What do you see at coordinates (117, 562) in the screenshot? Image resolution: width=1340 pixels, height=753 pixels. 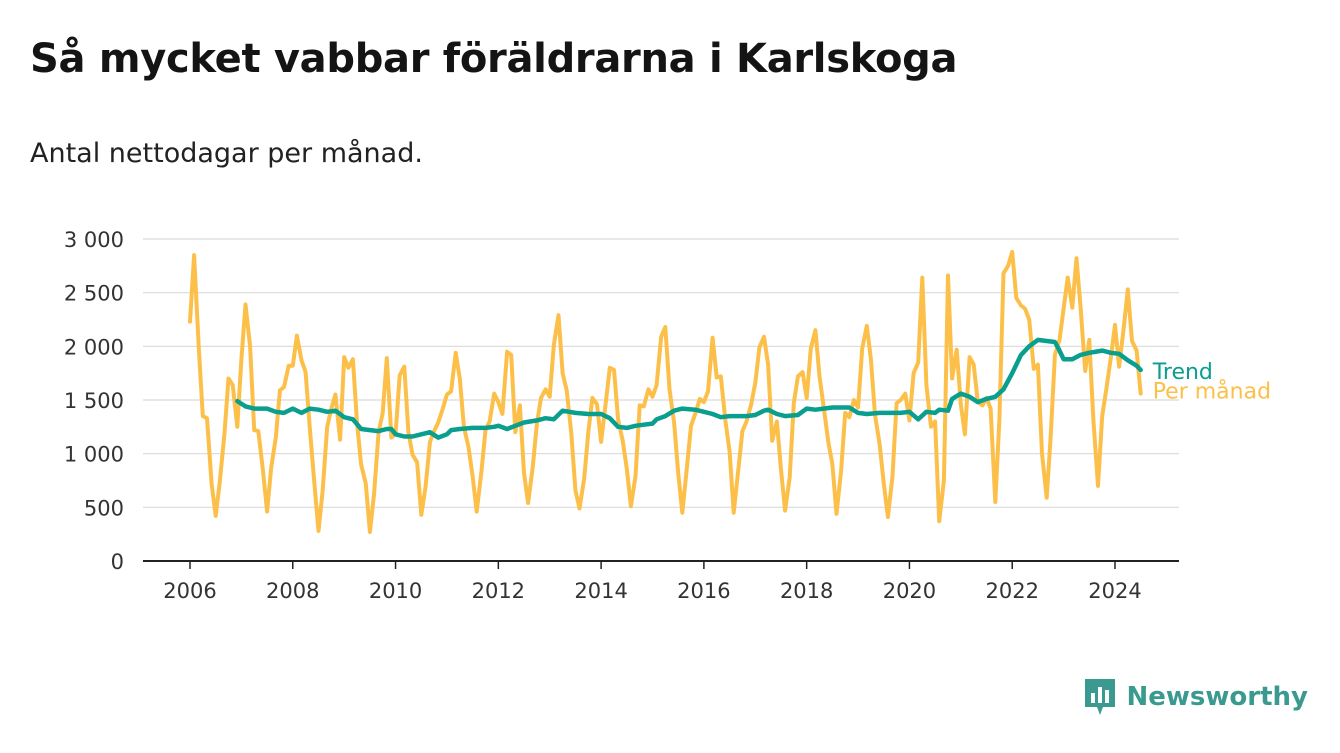 I see `y-tick-label: 0` at bounding box center [117, 562].